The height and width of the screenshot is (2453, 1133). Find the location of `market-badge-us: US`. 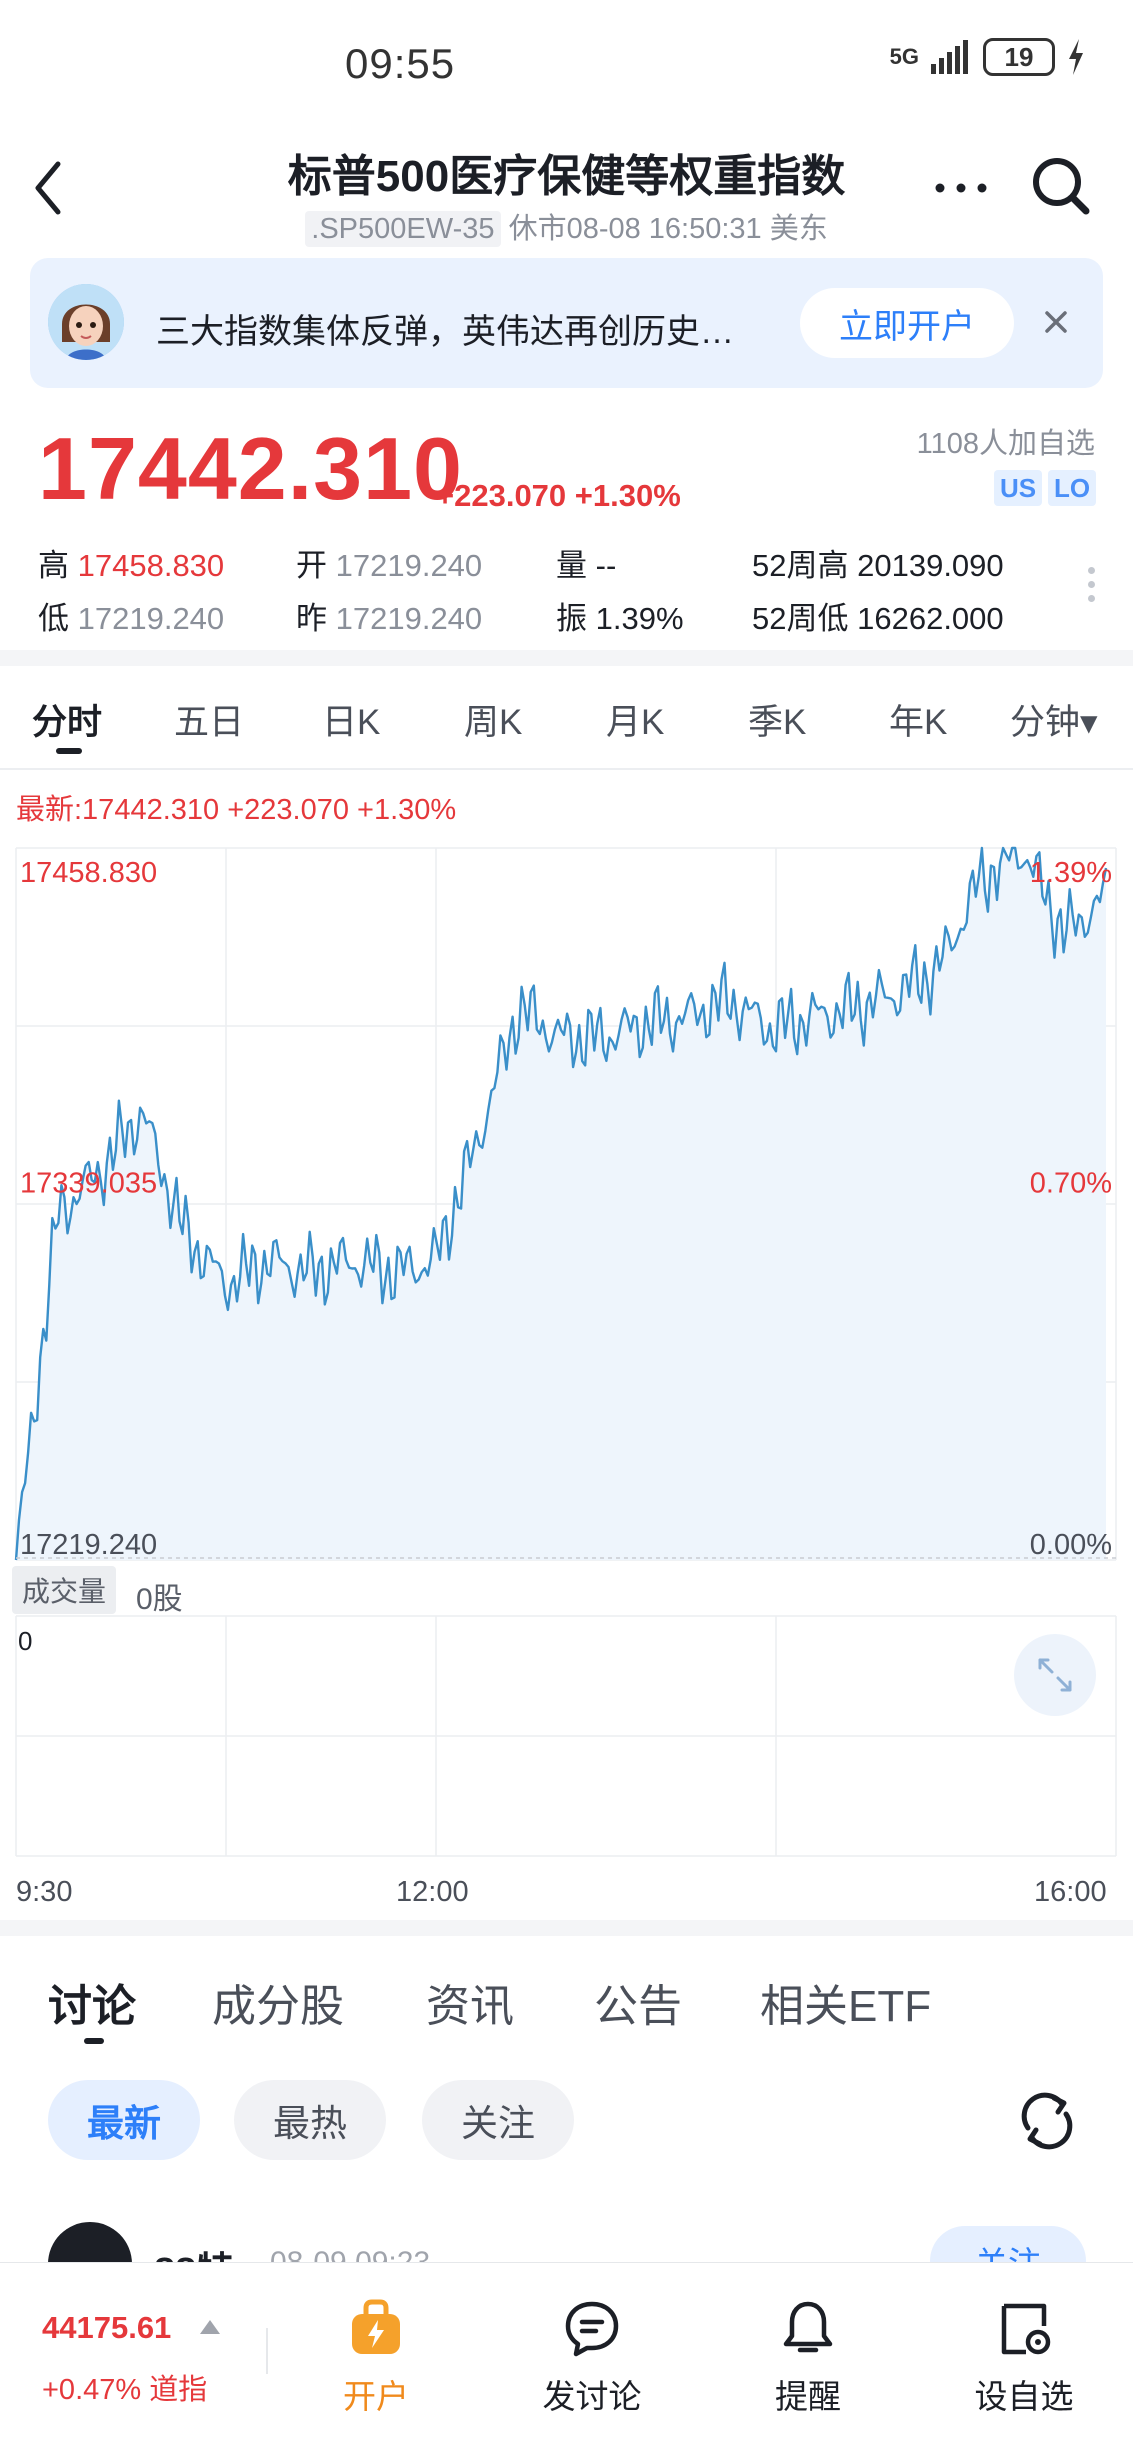

market-badge-us: US is located at coordinates (1018, 488).